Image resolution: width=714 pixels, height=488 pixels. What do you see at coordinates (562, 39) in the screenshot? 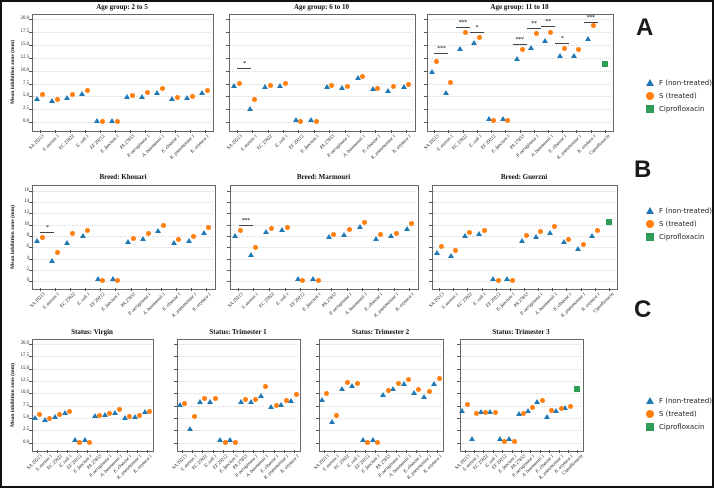
I see `significance-stars: *` at bounding box center [562, 39].